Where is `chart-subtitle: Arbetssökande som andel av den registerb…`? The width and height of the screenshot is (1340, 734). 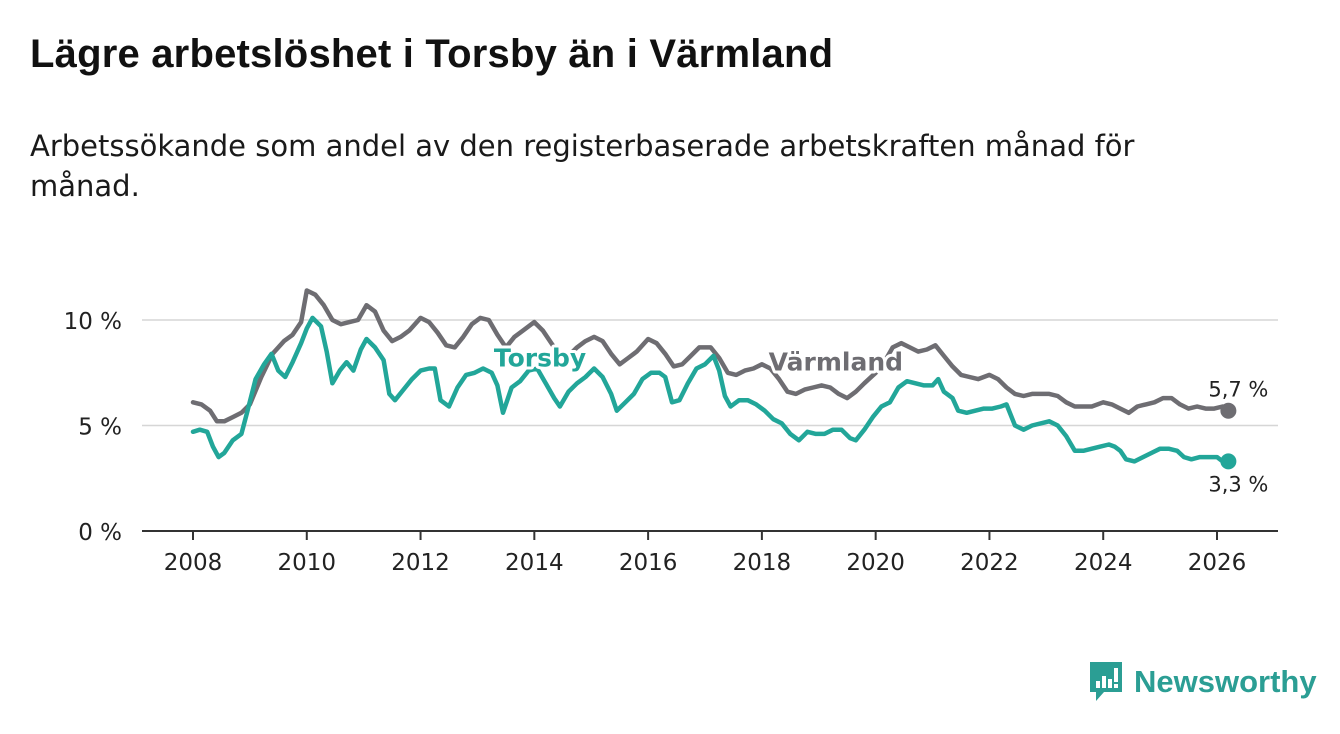
chart-subtitle: Arbetssökande som andel av den registerb… is located at coordinates (582, 166).